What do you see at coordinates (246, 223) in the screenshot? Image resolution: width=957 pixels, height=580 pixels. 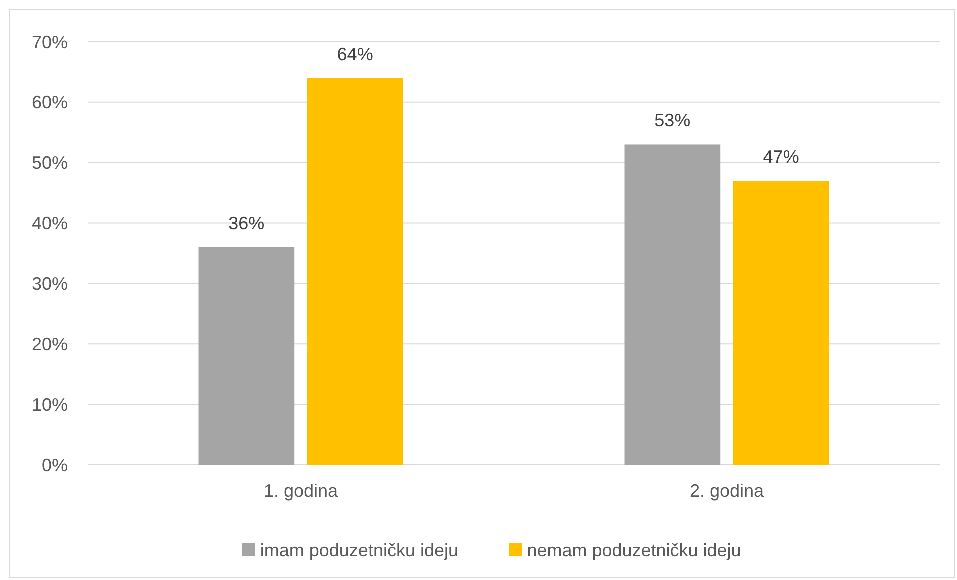 I see `data-label: 36%` at bounding box center [246, 223].